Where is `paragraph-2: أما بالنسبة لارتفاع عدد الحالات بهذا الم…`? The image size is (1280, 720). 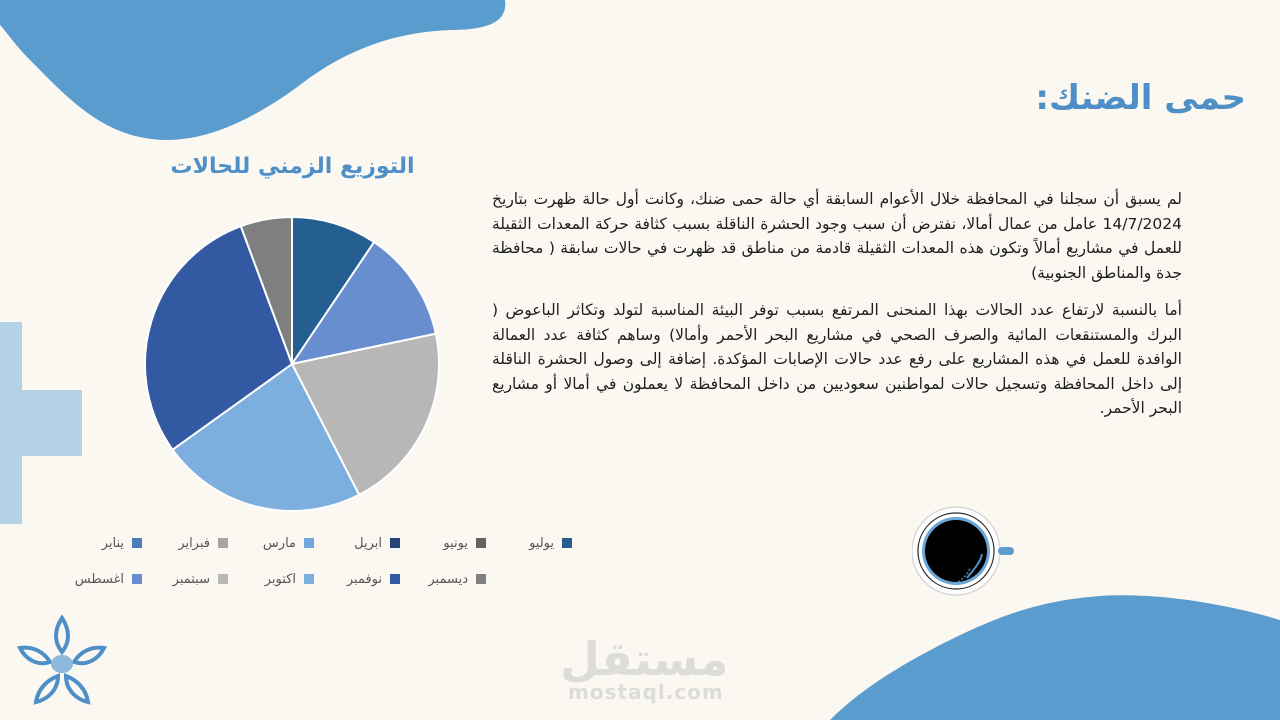
paragraph-2: أما بالنسبة لارتفاع عدد الحالات بهذا الم… is located at coordinates (837, 359).